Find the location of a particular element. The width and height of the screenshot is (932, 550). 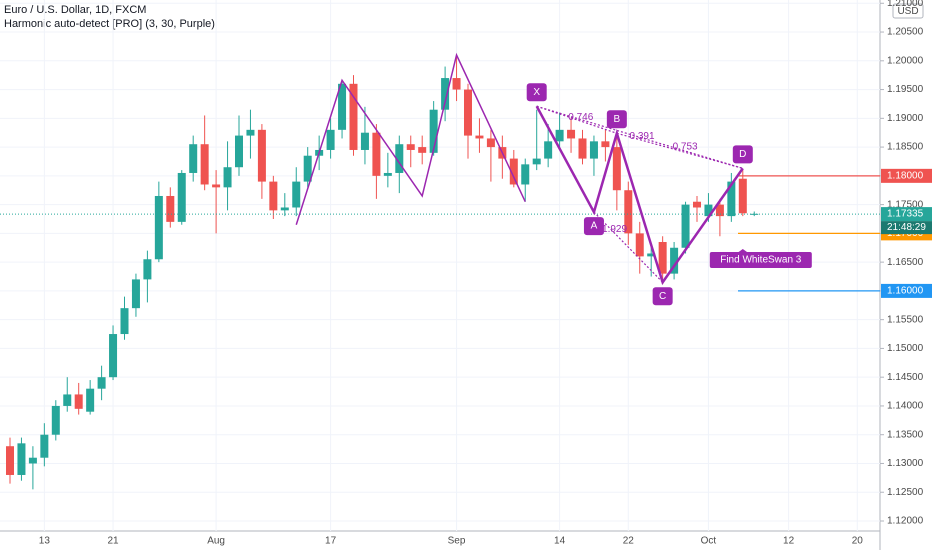

y-tick-label: 1.19500 is located at coordinates (905, 89).